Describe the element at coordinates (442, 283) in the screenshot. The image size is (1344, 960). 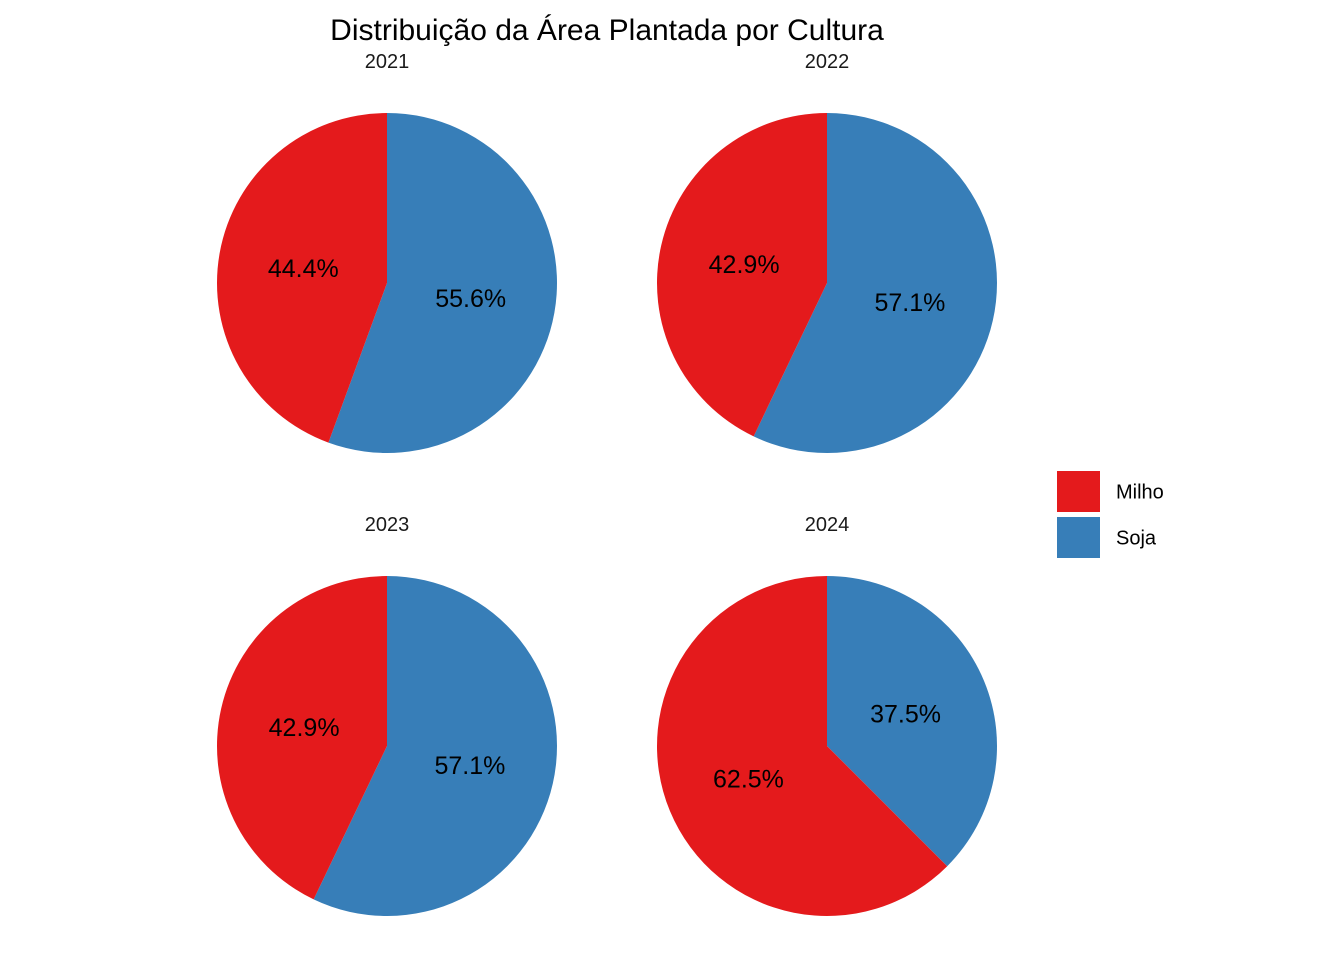
I see `slice-soja-2021` at that location.